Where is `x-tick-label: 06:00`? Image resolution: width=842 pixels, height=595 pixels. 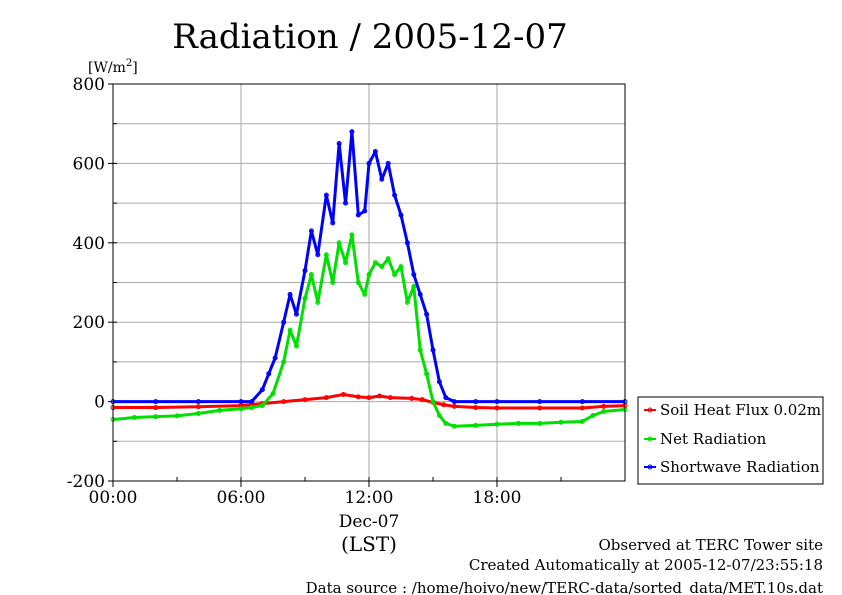
x-tick-label: 06:00 is located at coordinates (241, 498).